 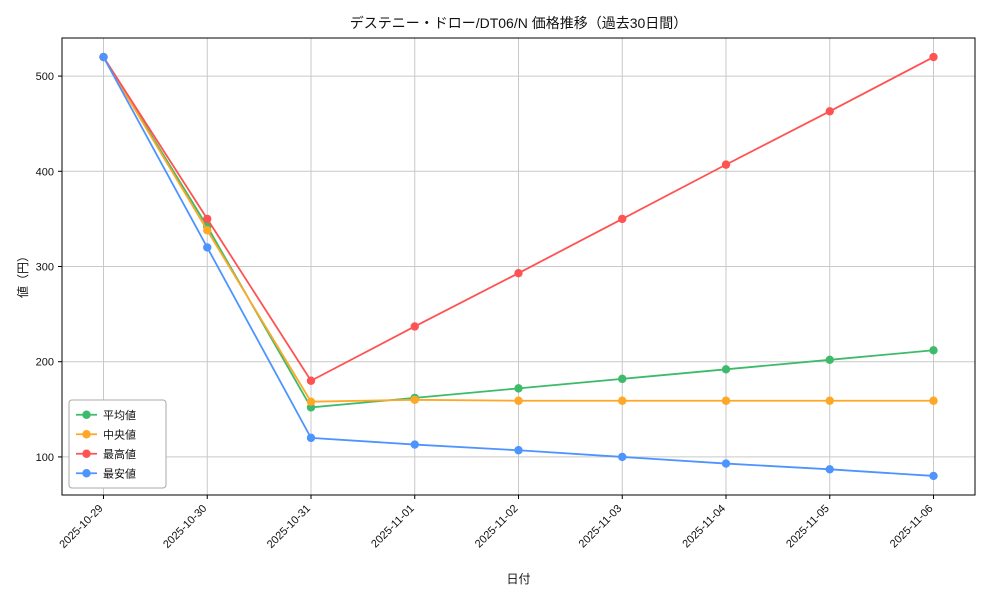 I want to click on x-tick-label: 2025-11-03, so click(x=601, y=527).